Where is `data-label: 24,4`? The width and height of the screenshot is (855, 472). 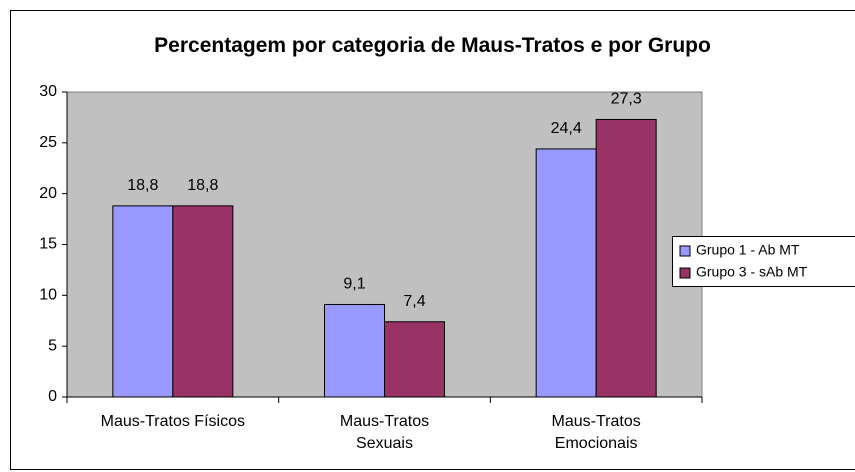 data-label: 24,4 is located at coordinates (566, 128).